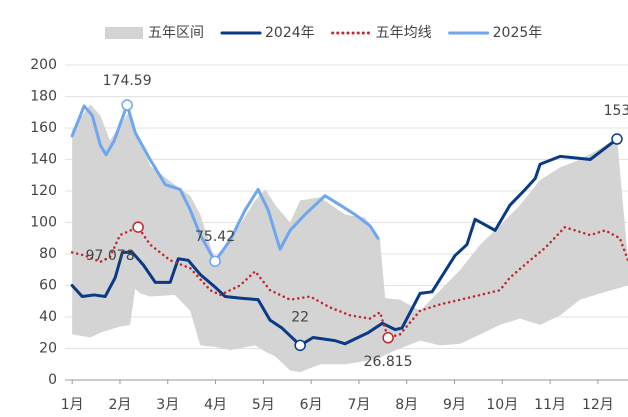  Describe the element at coordinates (72, 405) in the screenshot. I see `x-tick-label: 1月` at that location.